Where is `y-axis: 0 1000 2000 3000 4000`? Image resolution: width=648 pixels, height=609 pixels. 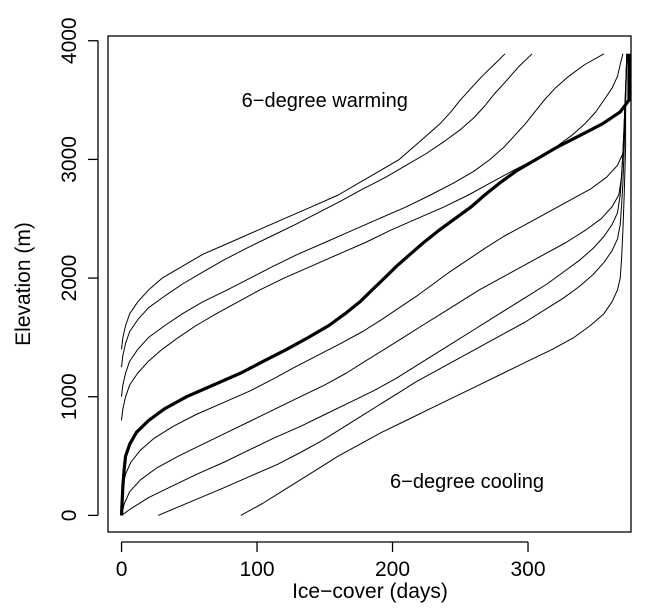 y-axis: 0 1000 2000 3000 4000 is located at coordinates (78, 269).